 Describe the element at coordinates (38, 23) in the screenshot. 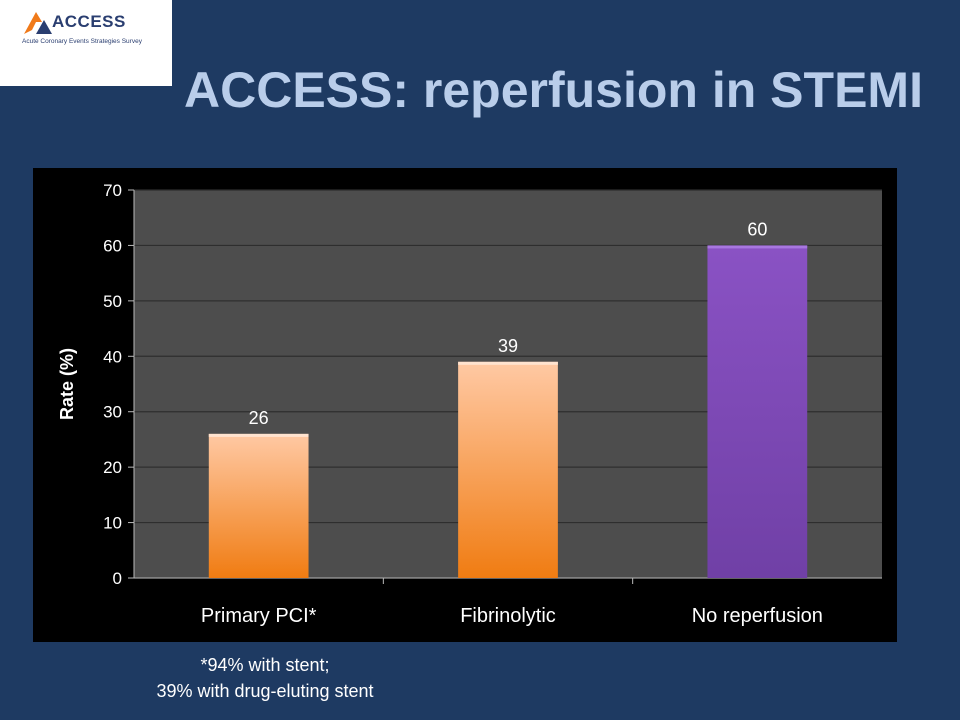

I see `access-logo-icon` at that location.